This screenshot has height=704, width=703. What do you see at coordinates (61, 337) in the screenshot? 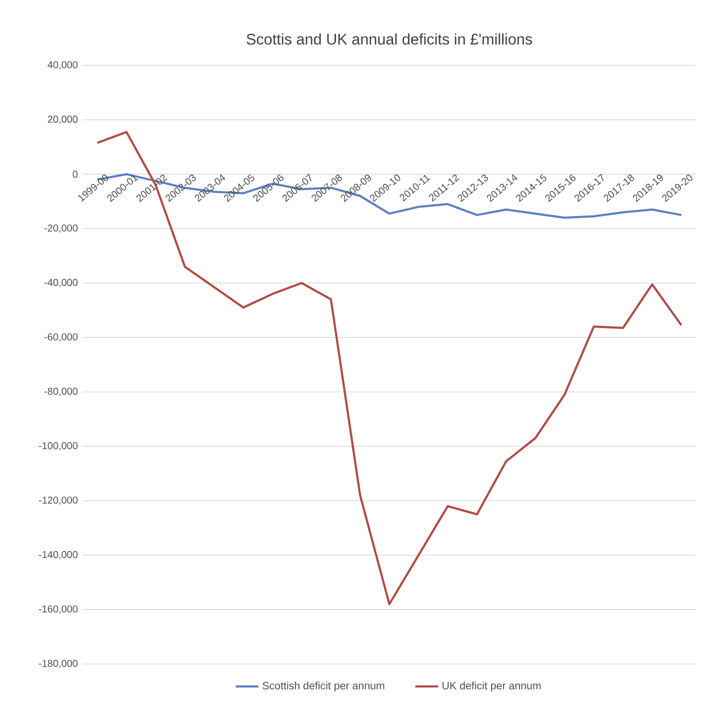
I see `y-tick-label: -60,000` at bounding box center [61, 337].